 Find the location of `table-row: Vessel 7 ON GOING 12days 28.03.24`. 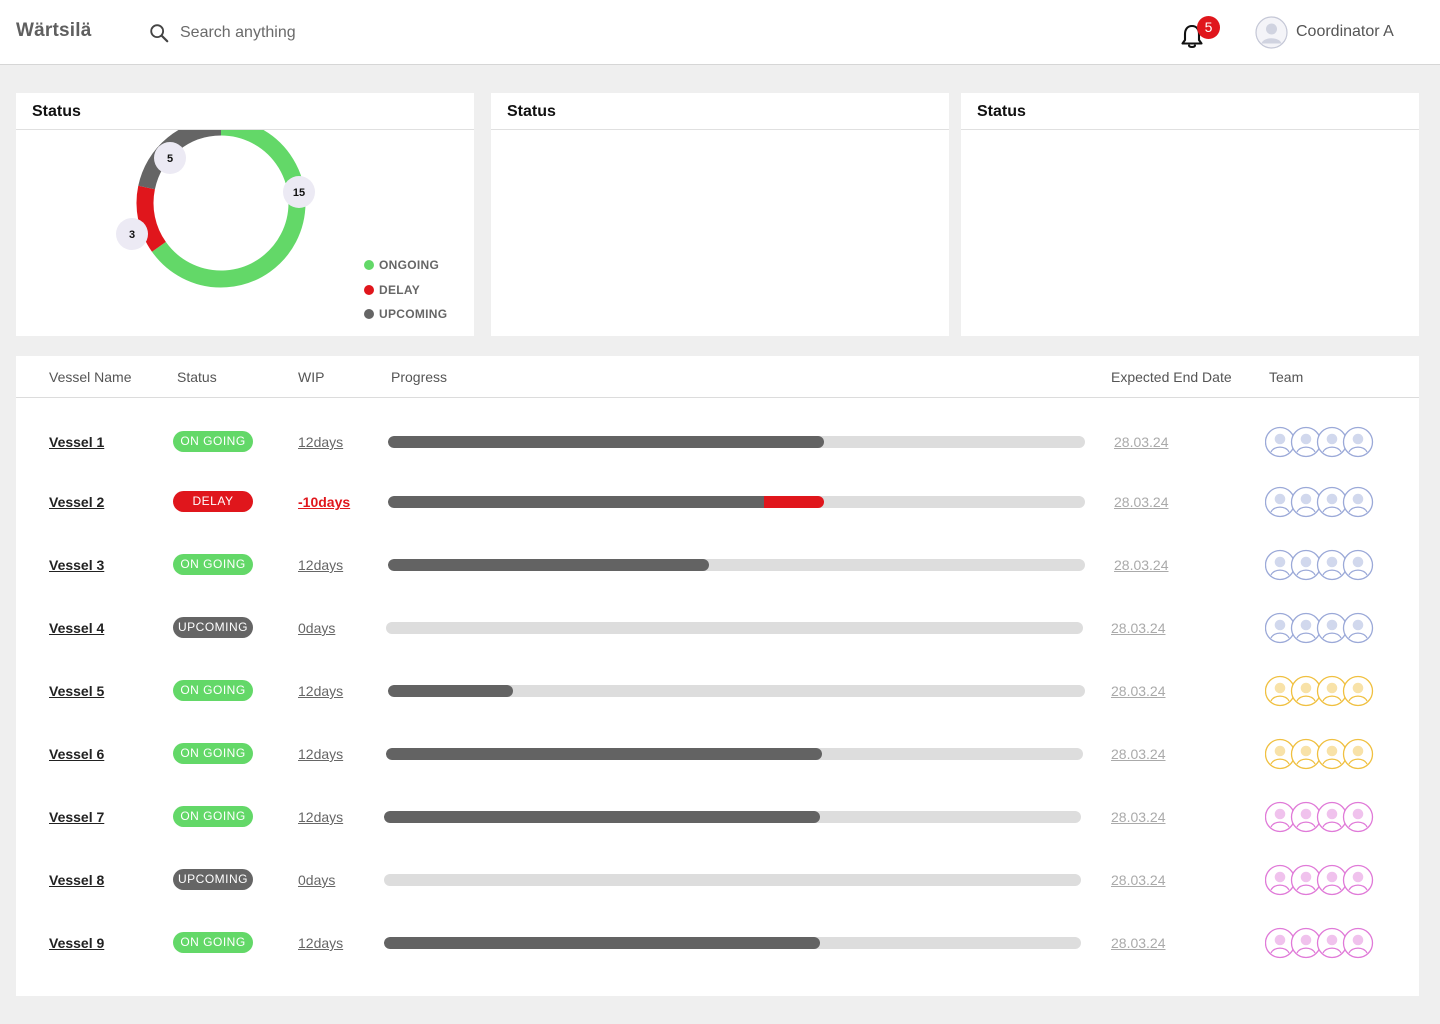

table-row: Vessel 7 ON GOING 12days 28.03.24 is located at coordinates (717, 817).